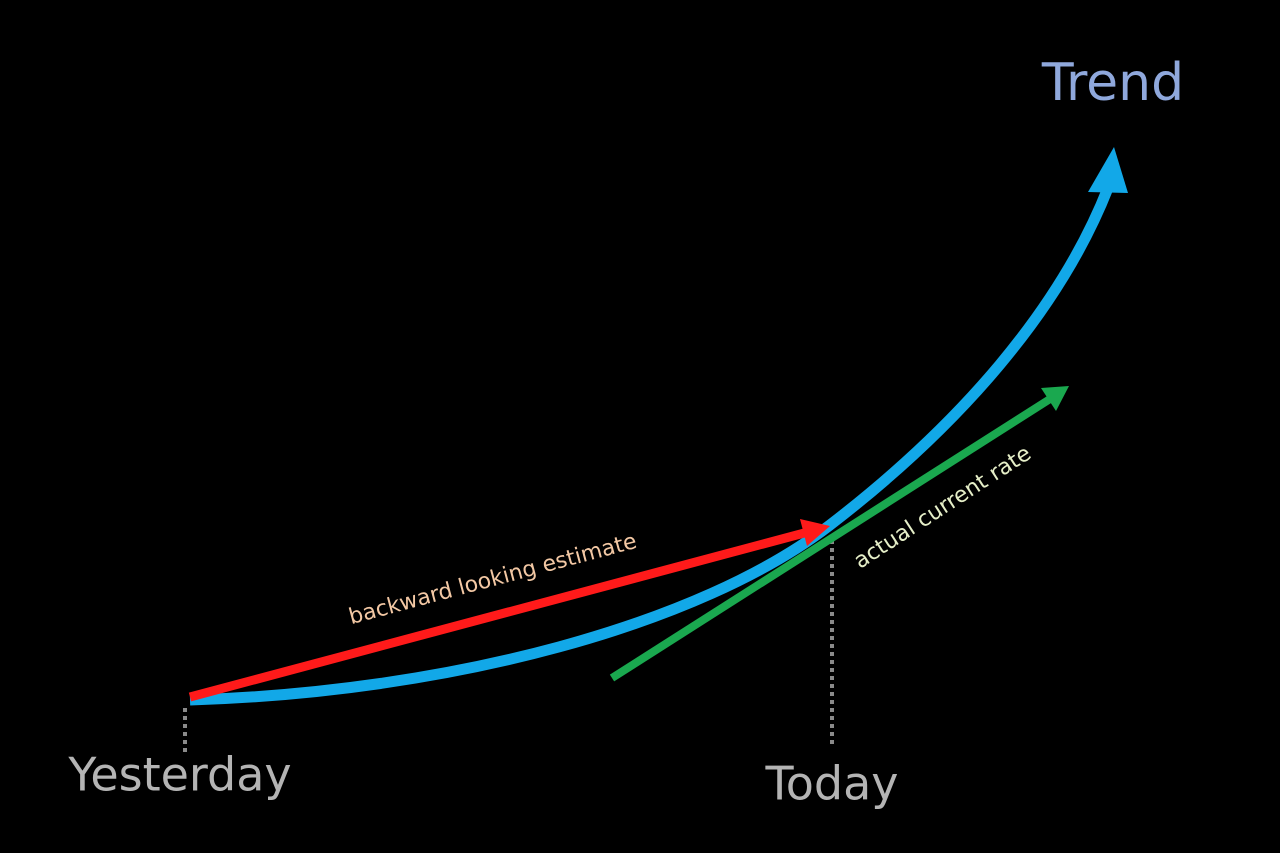 The image size is (1280, 853). What do you see at coordinates (1108, 170) in the screenshot?
I see `trend-arrowhead` at bounding box center [1108, 170].